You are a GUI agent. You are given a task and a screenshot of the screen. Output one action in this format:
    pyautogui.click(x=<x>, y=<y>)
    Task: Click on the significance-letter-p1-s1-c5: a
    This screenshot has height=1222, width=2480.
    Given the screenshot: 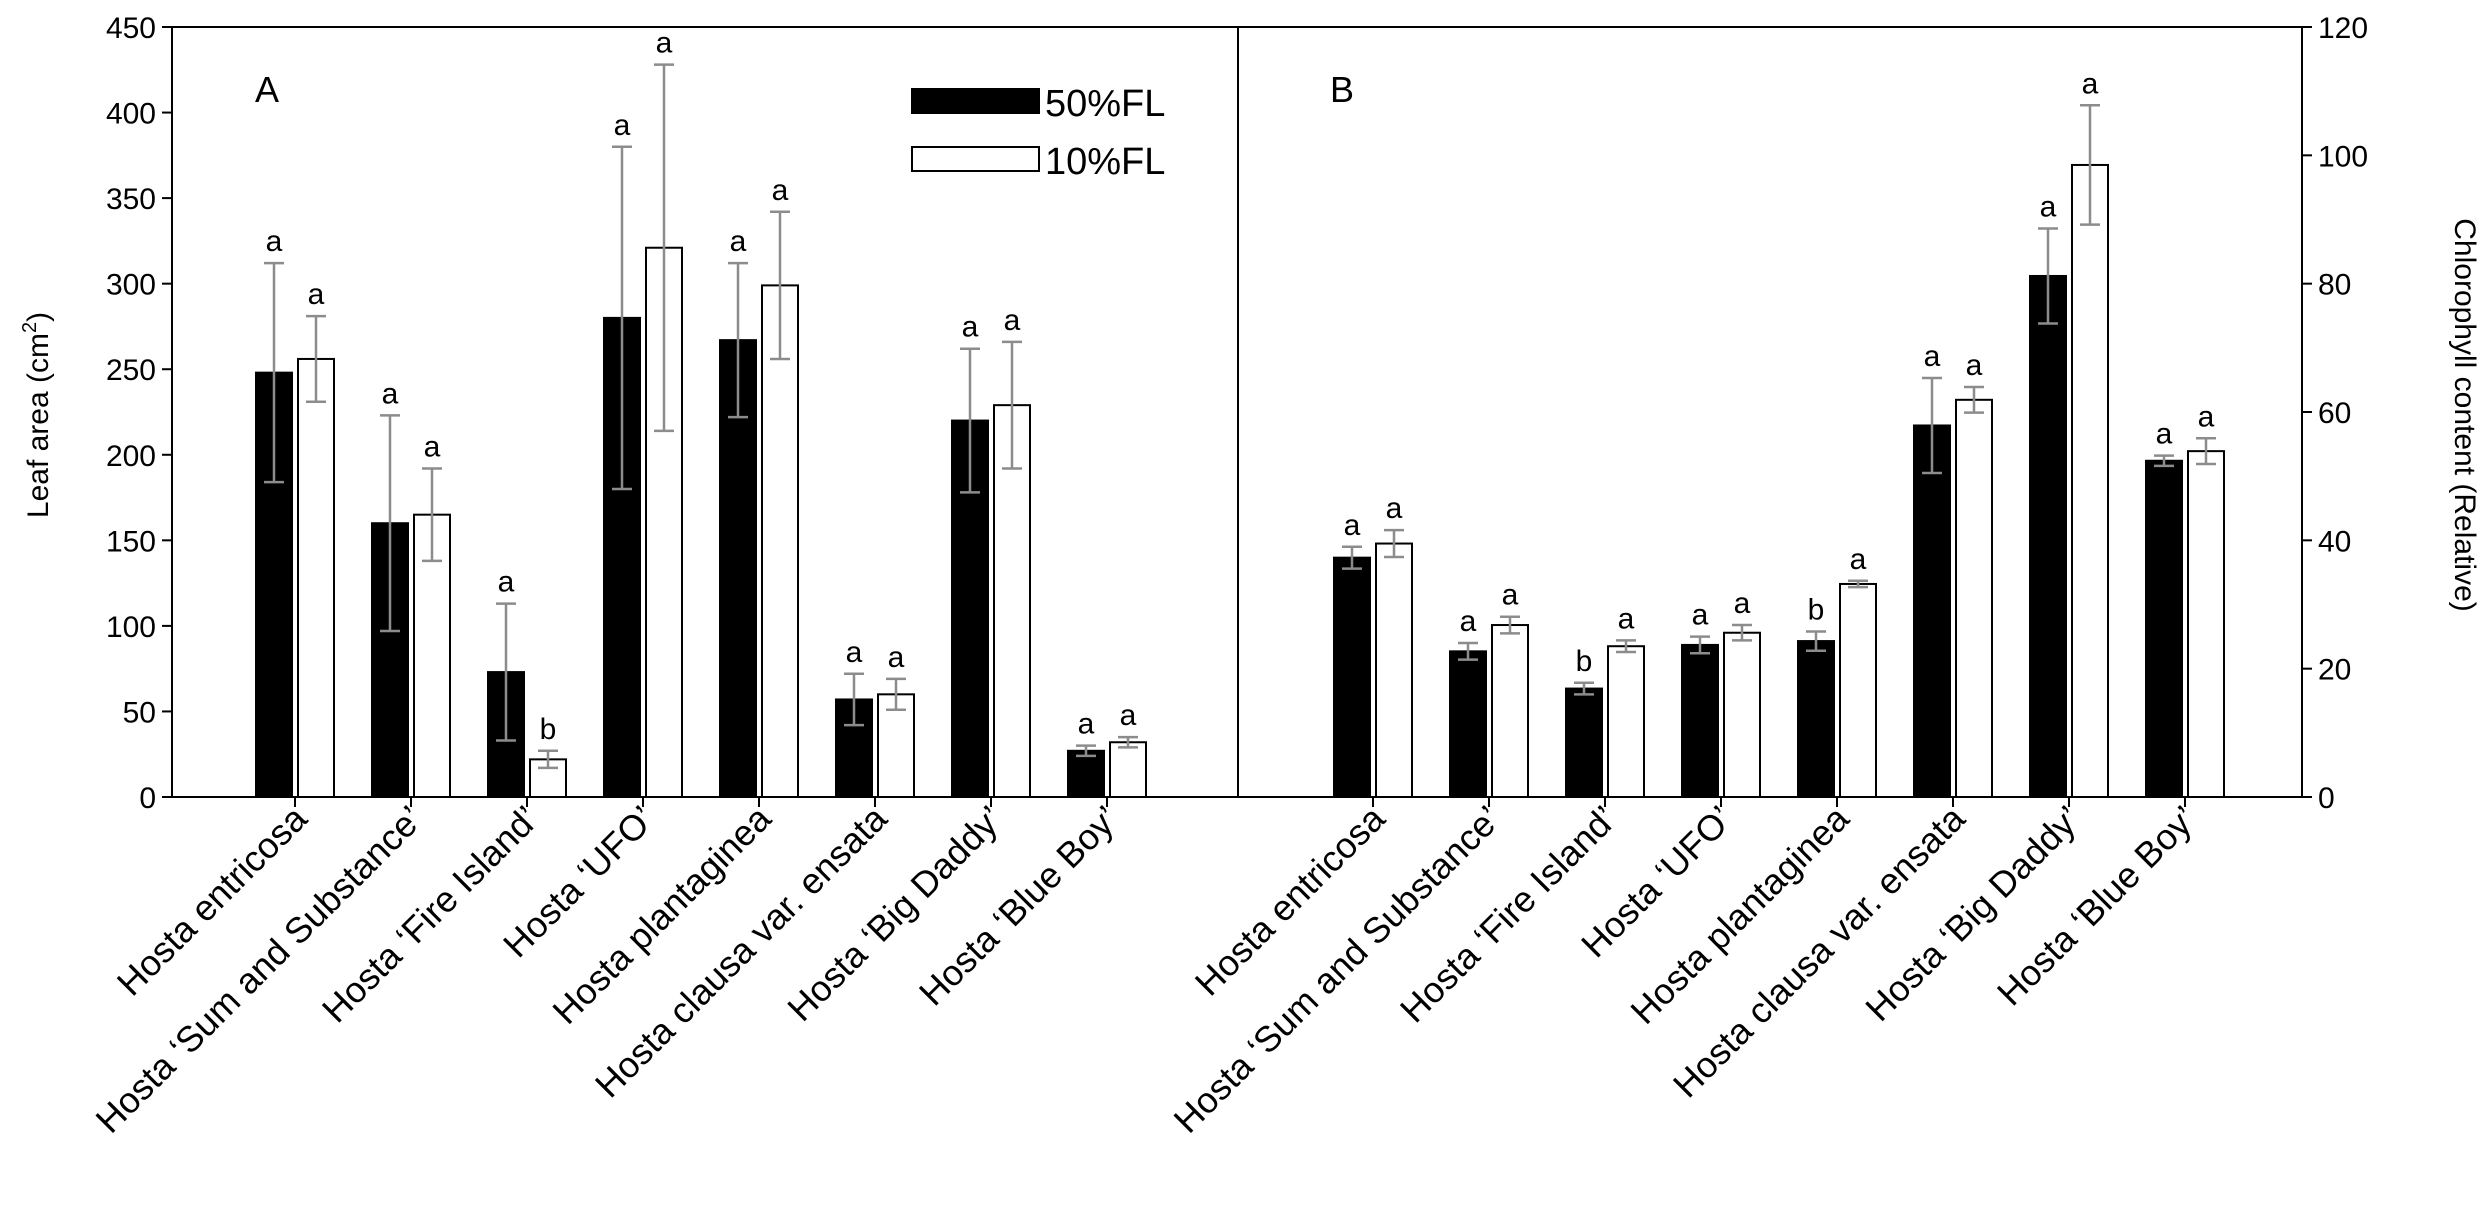 What is the action you would take?
    pyautogui.click(x=738, y=241)
    